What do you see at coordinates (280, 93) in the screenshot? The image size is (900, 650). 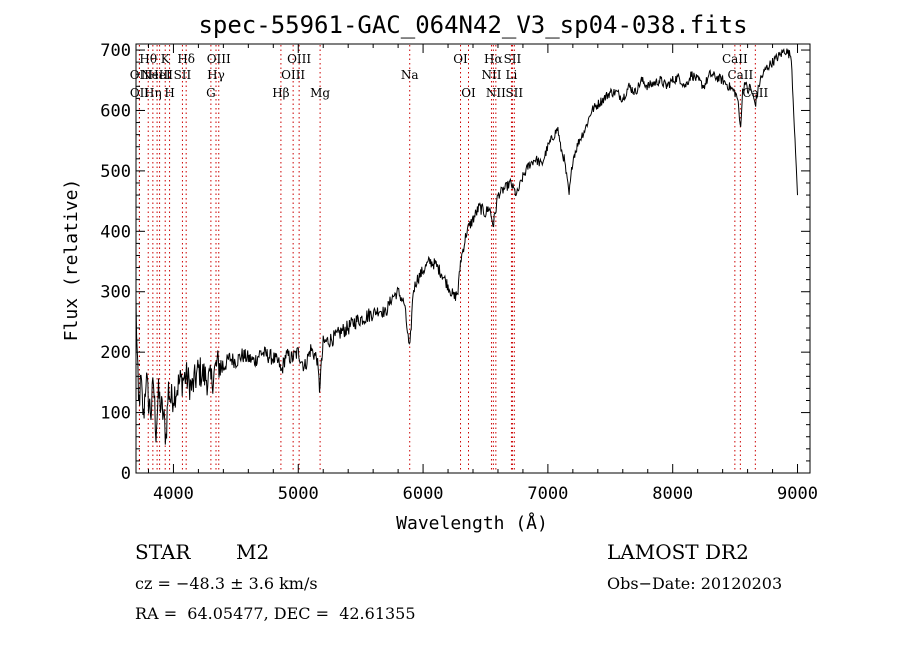 I see `spectral-line-label: Hβ` at bounding box center [280, 93].